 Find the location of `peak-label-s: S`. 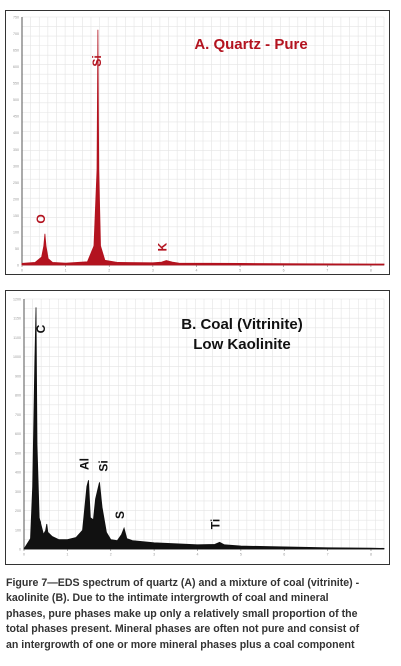

peak-label-s: S is located at coordinates (120, 515).